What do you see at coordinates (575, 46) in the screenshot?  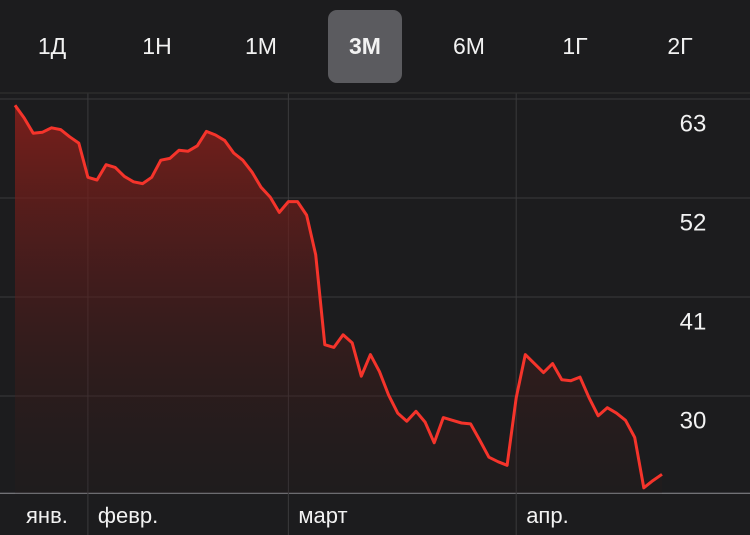 I see `tab: 1Г` at bounding box center [575, 46].